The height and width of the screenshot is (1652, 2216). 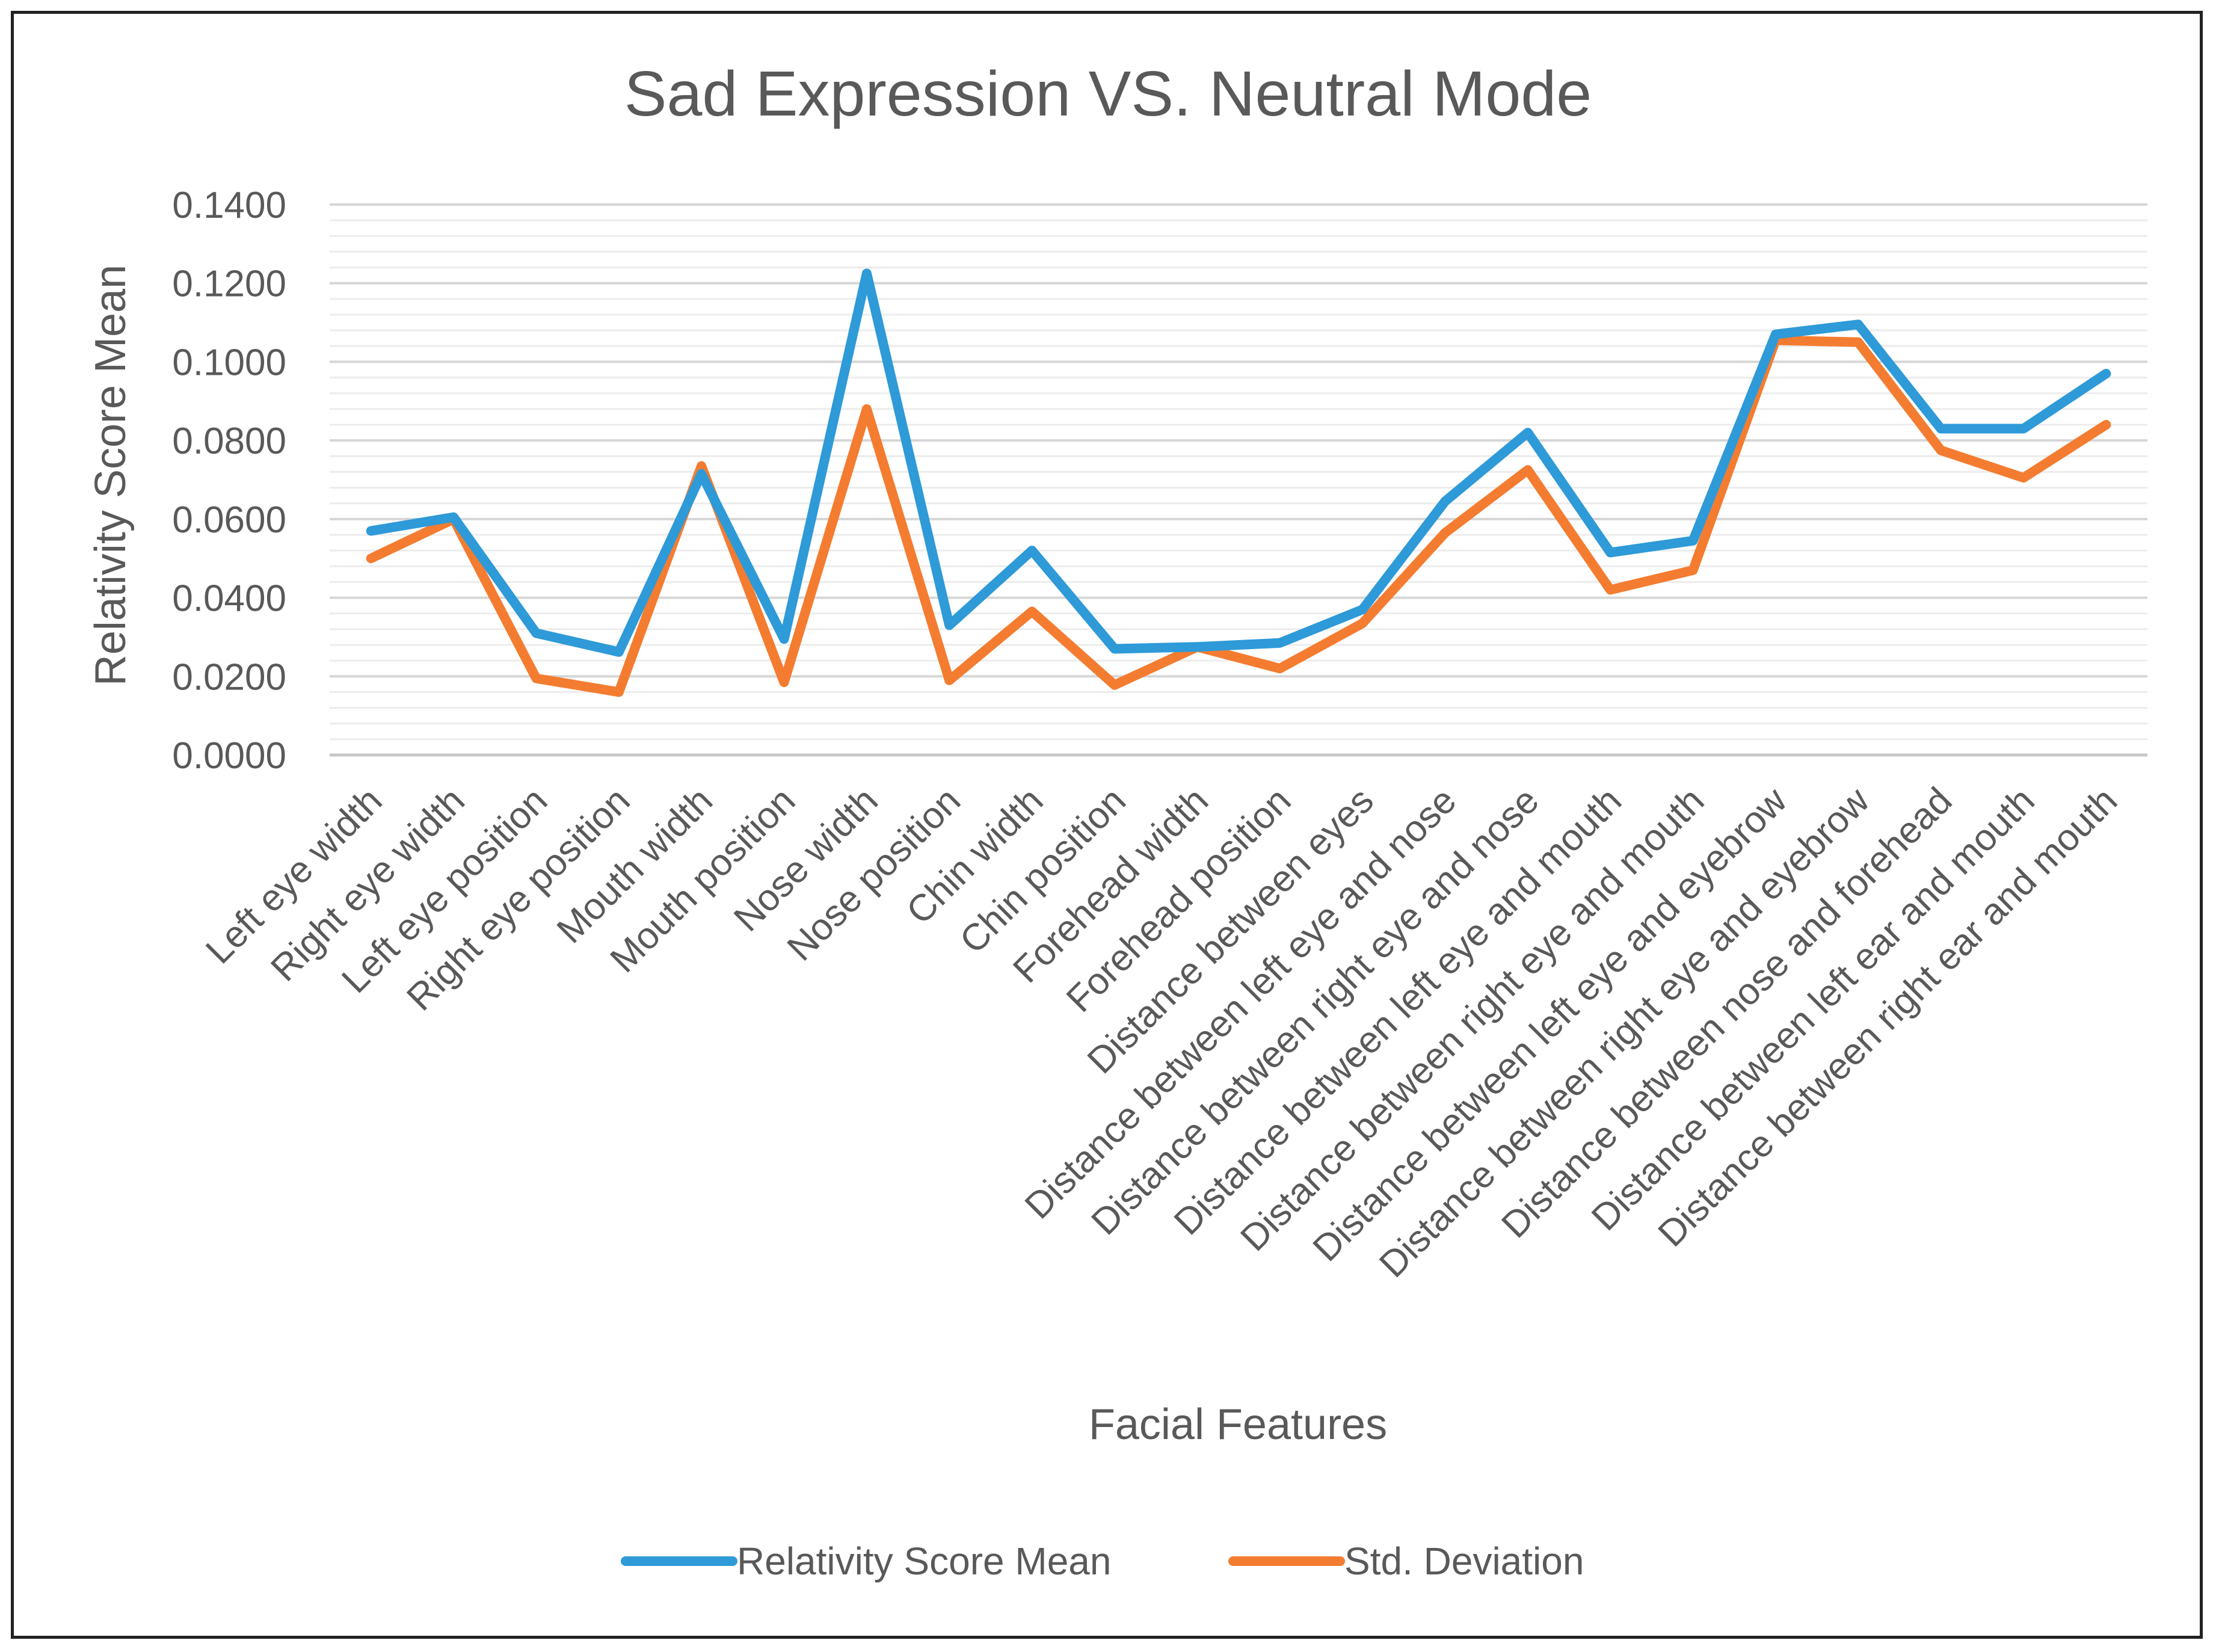 What do you see at coordinates (229, 362) in the screenshot?
I see `y-tick-label: 0.1000` at bounding box center [229, 362].